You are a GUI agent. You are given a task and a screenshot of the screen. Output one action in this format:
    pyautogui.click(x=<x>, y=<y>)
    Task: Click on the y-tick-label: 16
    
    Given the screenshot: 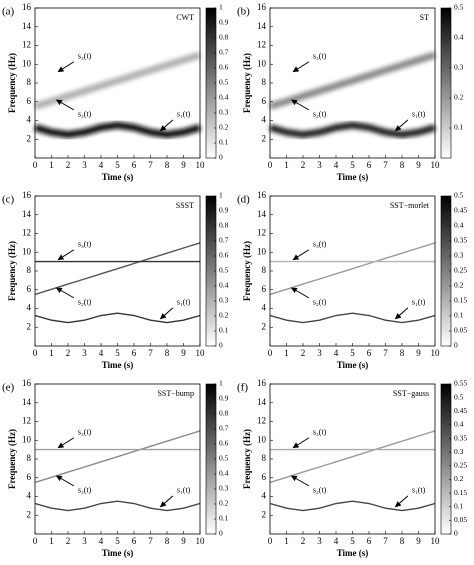 What is the action you would take?
    pyautogui.click(x=27, y=195)
    